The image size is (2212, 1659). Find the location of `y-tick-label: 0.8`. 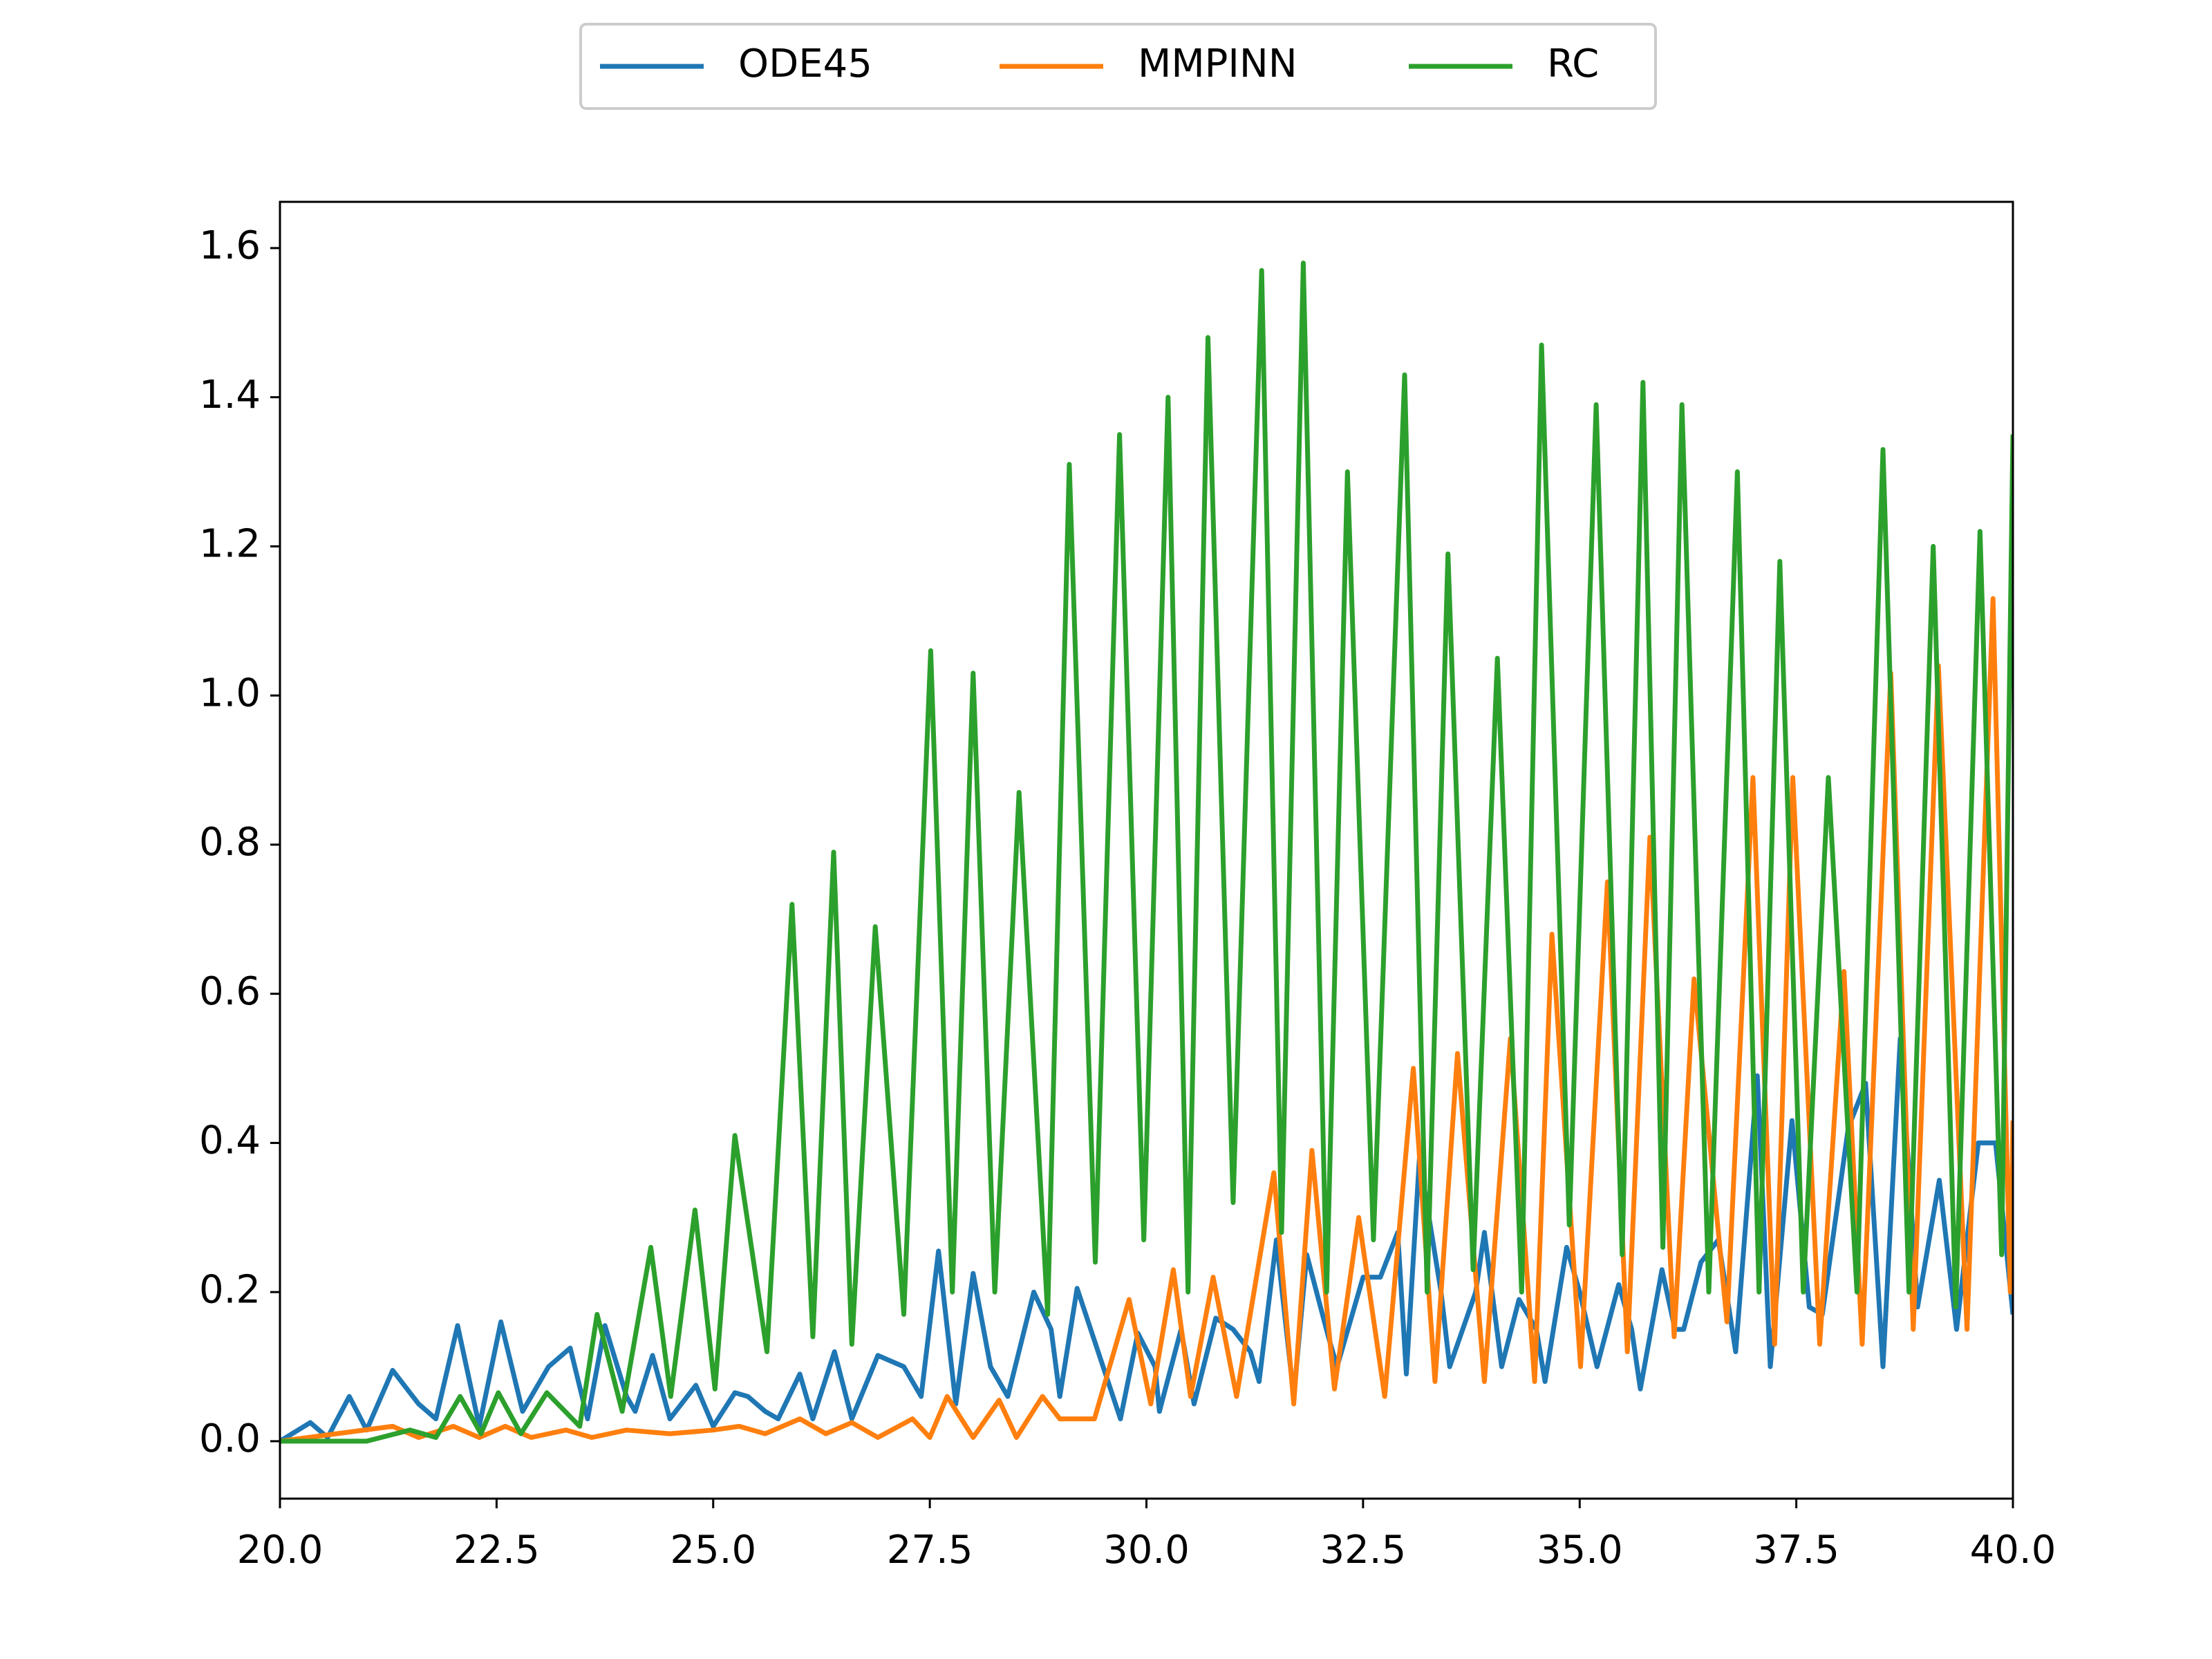

y-tick-label: 0.8 is located at coordinates (230, 842).